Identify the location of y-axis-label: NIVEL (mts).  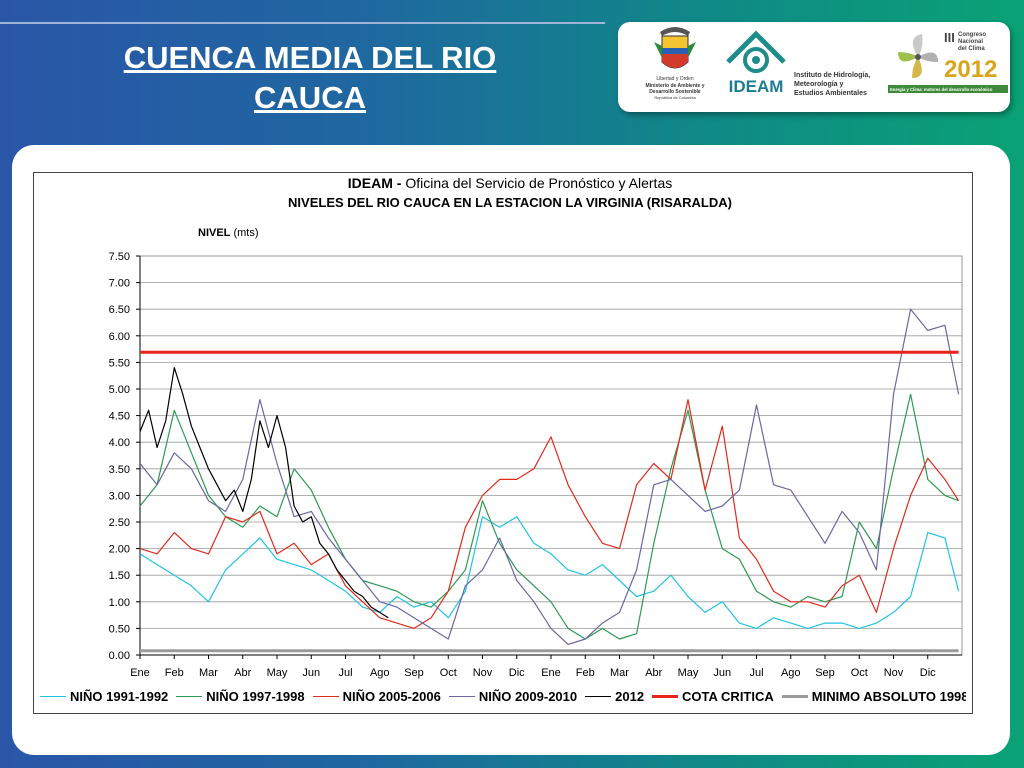
(228, 233).